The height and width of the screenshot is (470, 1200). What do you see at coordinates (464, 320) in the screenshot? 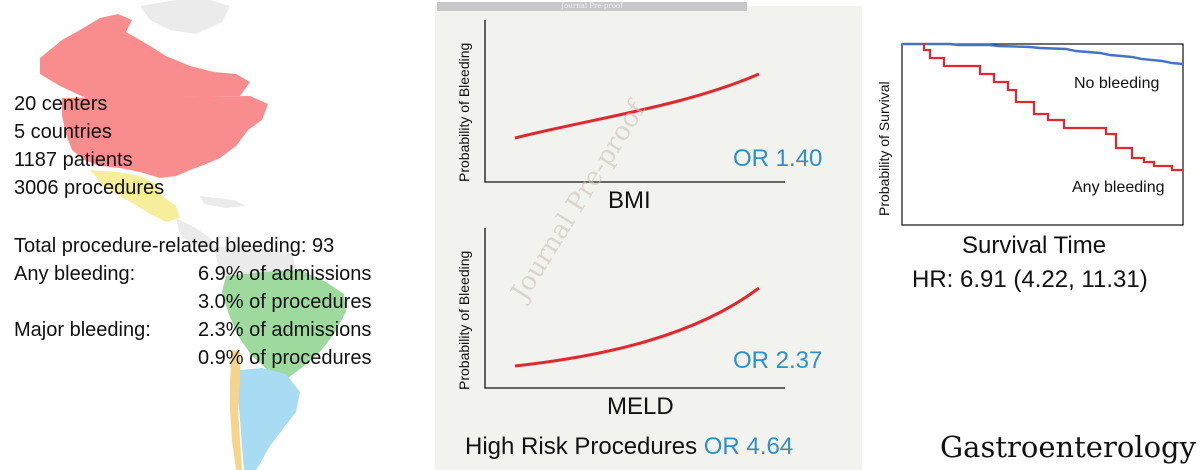
I see `meld-ylabel: Probability of Bleeding` at bounding box center [464, 320].